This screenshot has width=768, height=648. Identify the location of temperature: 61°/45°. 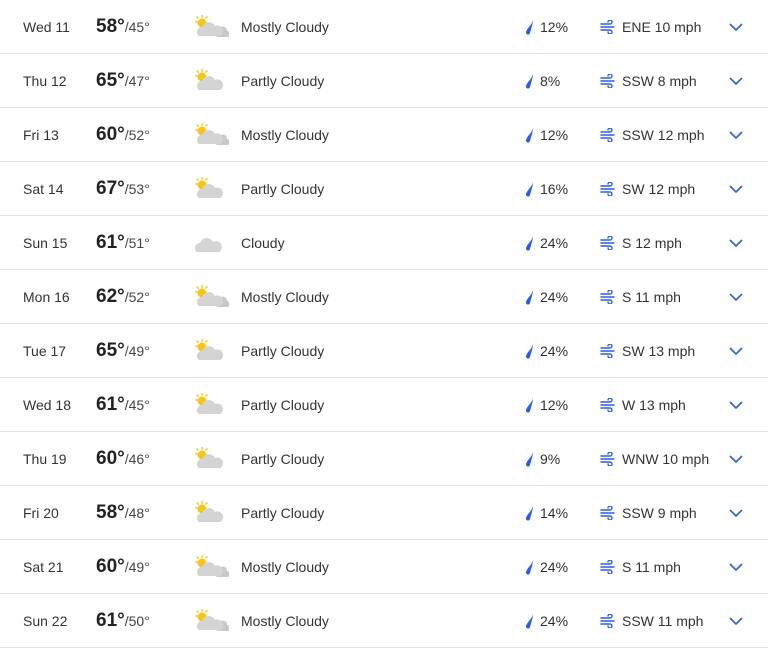
(123, 404).